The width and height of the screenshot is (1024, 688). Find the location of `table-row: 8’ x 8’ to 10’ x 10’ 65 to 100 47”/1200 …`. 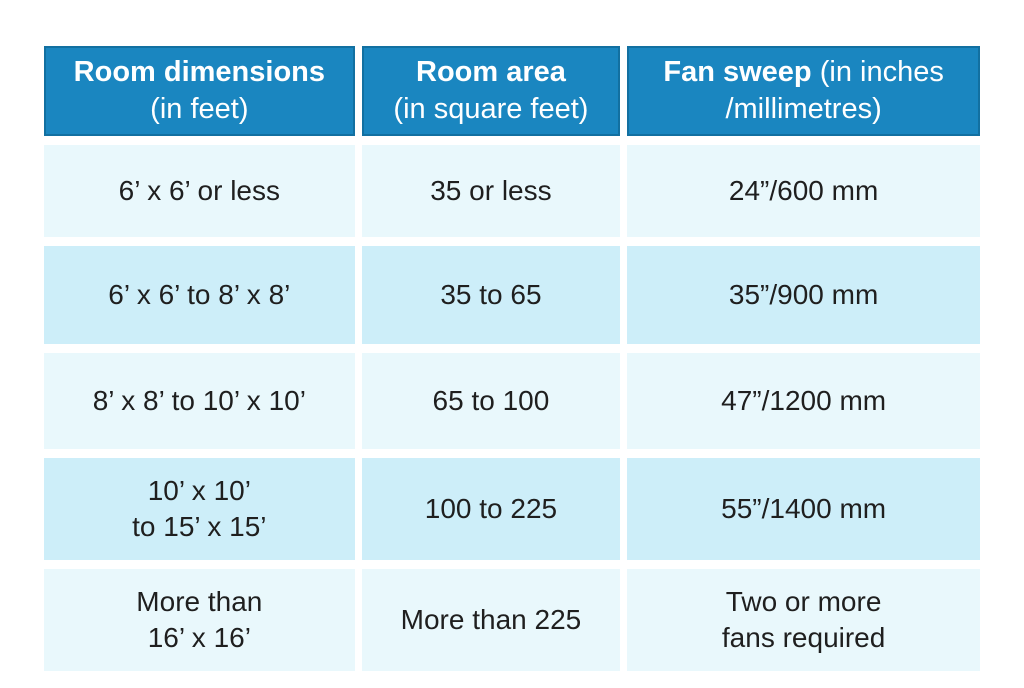

table-row: 8’ x 8’ to 10’ x 10’ 65 to 100 47”/1200 … is located at coordinates (512, 401).